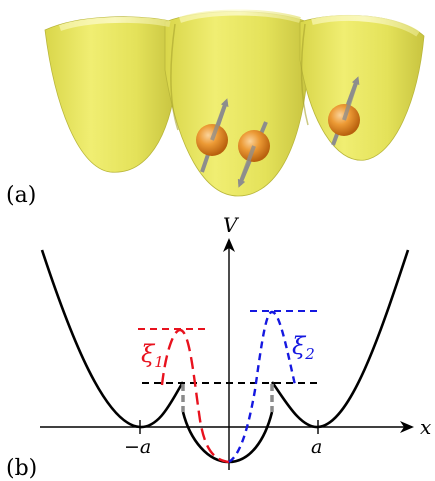 This screenshot has width=435, height=481. What do you see at coordinates (262, 387) in the screenshot?
I see `xi2-wavefunction` at bounding box center [262, 387].